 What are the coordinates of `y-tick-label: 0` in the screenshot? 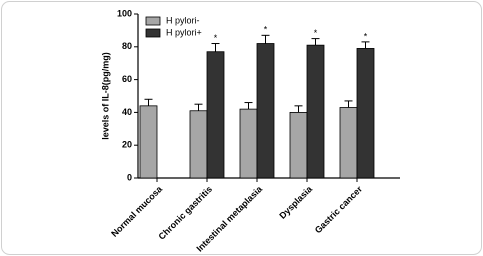 It's located at (129, 177).